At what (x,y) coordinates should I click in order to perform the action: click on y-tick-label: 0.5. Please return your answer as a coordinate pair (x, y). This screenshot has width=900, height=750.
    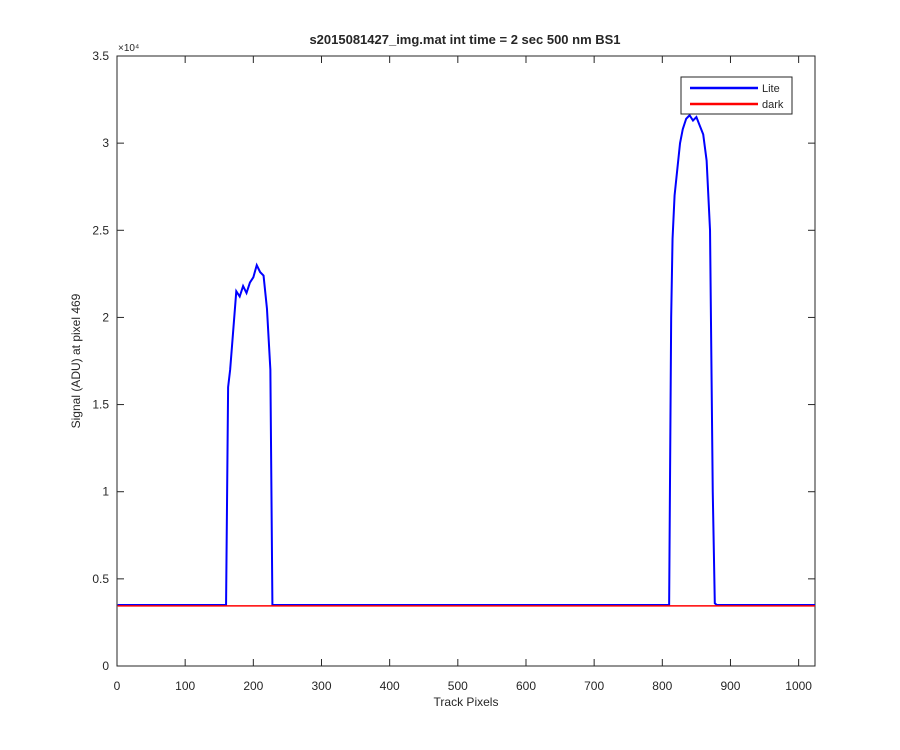
    Looking at the image, I should click on (100, 579).